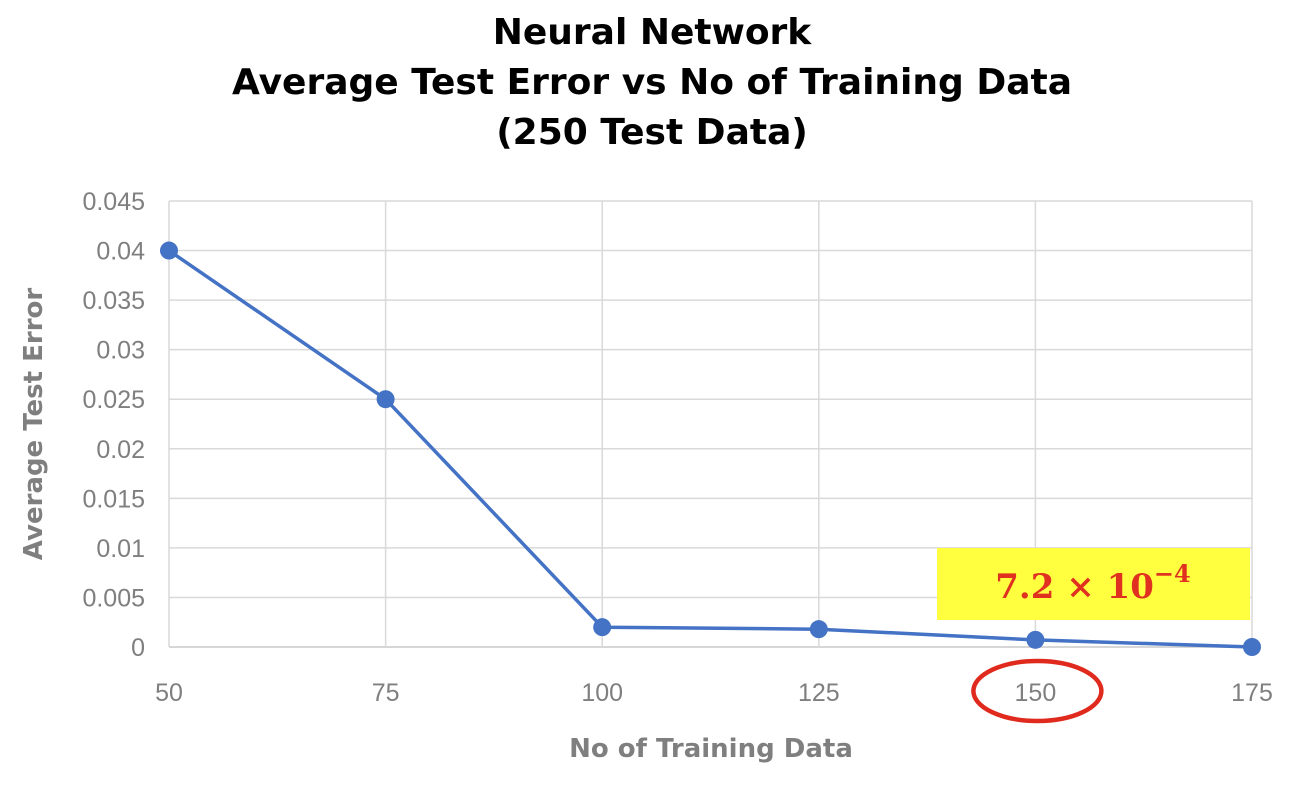  I want to click on y-tick-label: 0.015, so click(113, 499).